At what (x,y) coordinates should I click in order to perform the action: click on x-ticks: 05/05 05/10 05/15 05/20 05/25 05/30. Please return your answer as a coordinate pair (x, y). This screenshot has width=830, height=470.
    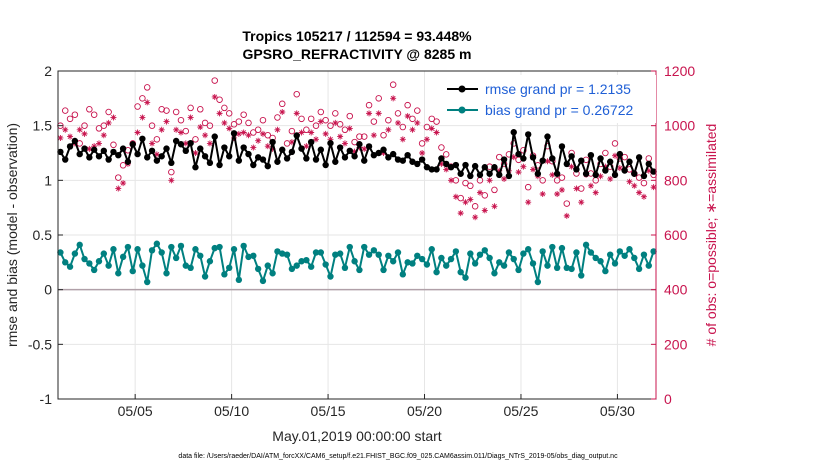
    Looking at the image, I should click on (376, 406).